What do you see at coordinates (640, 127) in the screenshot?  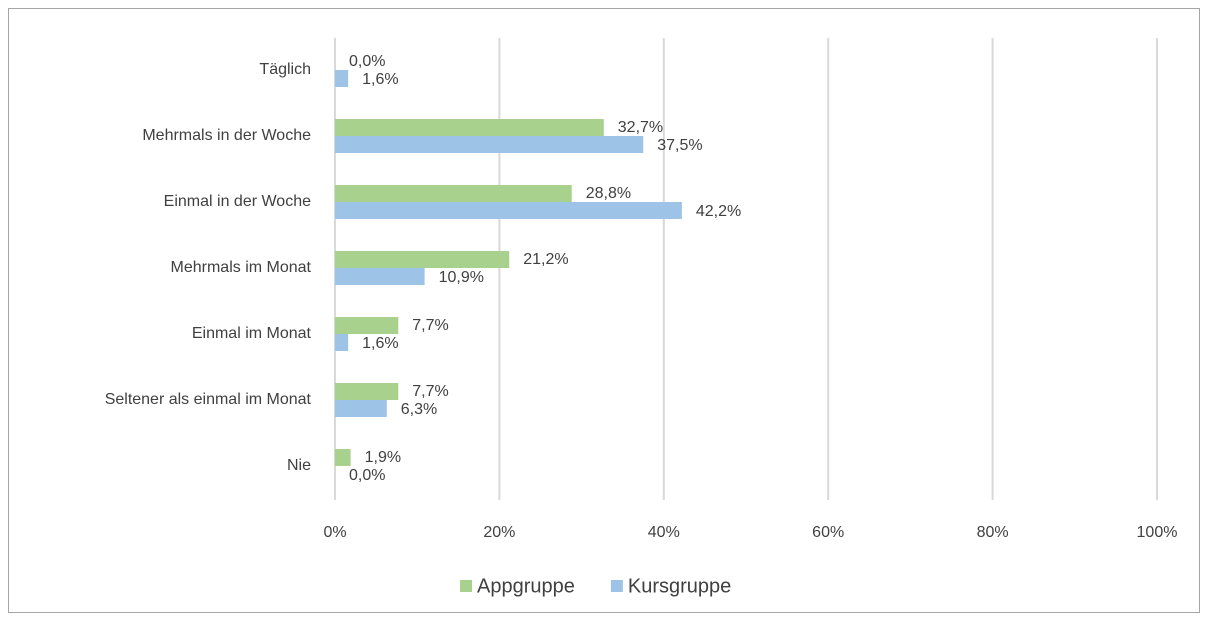 I see `data-label: 32,7%` at bounding box center [640, 127].